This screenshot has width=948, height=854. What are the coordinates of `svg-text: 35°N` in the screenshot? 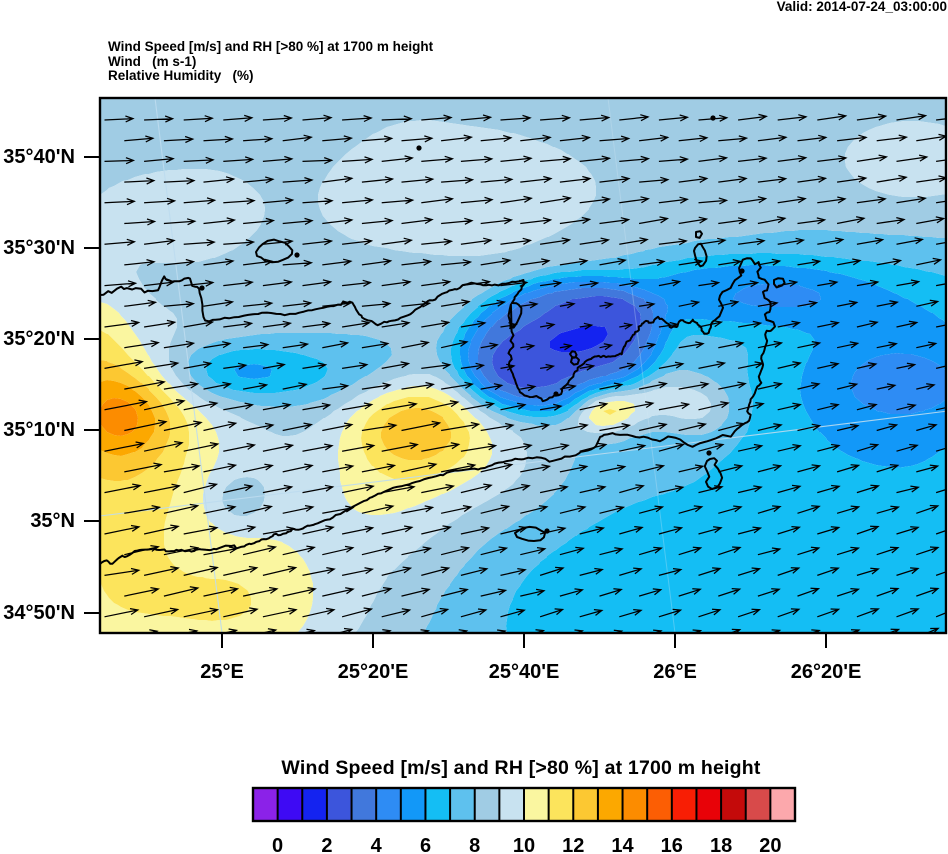 It's located at (52, 521).